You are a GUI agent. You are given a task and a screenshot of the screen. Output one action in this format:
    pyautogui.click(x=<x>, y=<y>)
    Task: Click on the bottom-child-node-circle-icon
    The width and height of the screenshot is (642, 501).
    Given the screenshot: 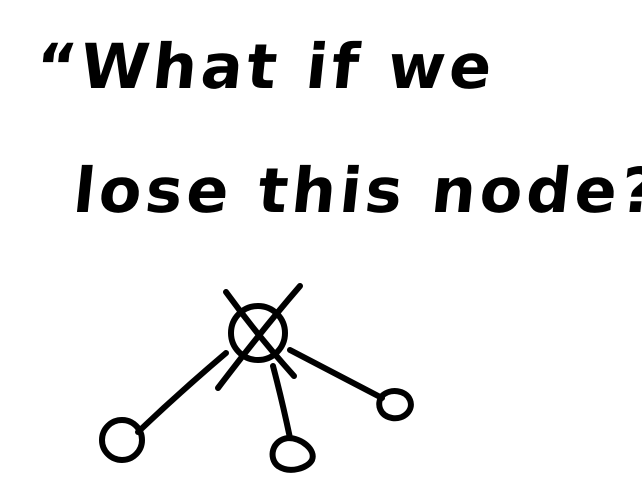 What is the action you would take?
    pyautogui.click(x=292, y=454)
    